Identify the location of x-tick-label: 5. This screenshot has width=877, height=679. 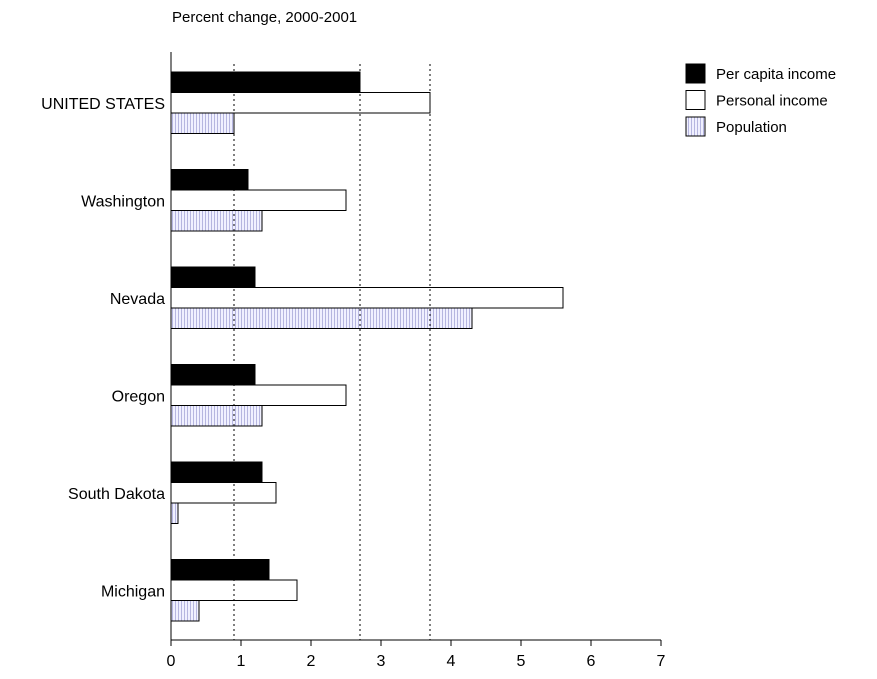
(521, 661).